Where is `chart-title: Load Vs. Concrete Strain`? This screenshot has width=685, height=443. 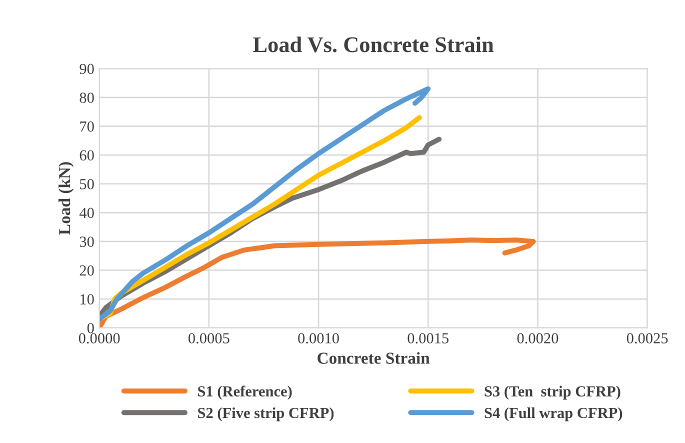 chart-title: Load Vs. Concrete Strain is located at coordinates (373, 44).